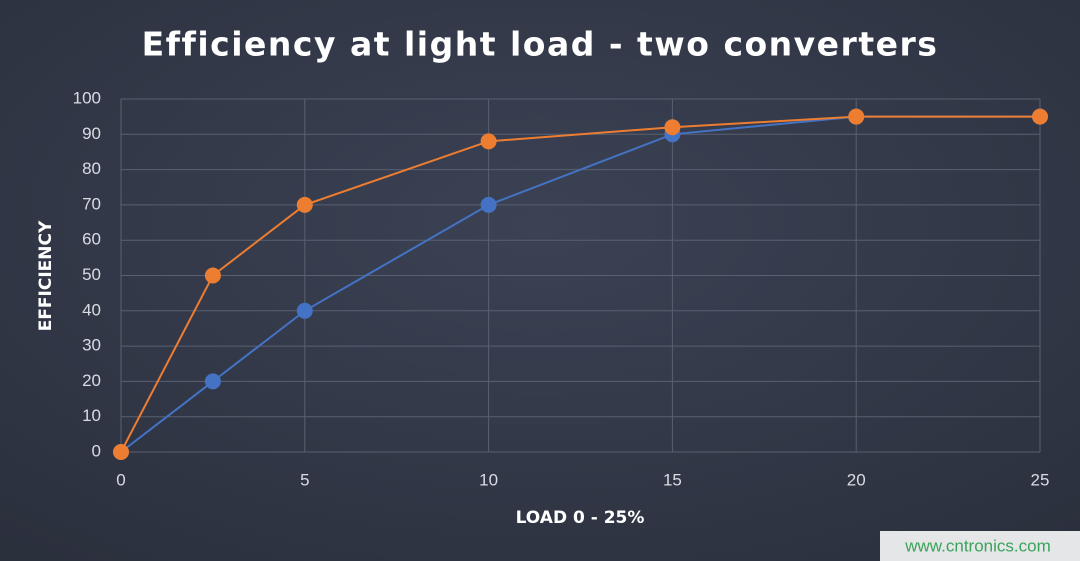 Image resolution: width=1080 pixels, height=561 pixels. I want to click on y-tick-label: 10, so click(91, 415).